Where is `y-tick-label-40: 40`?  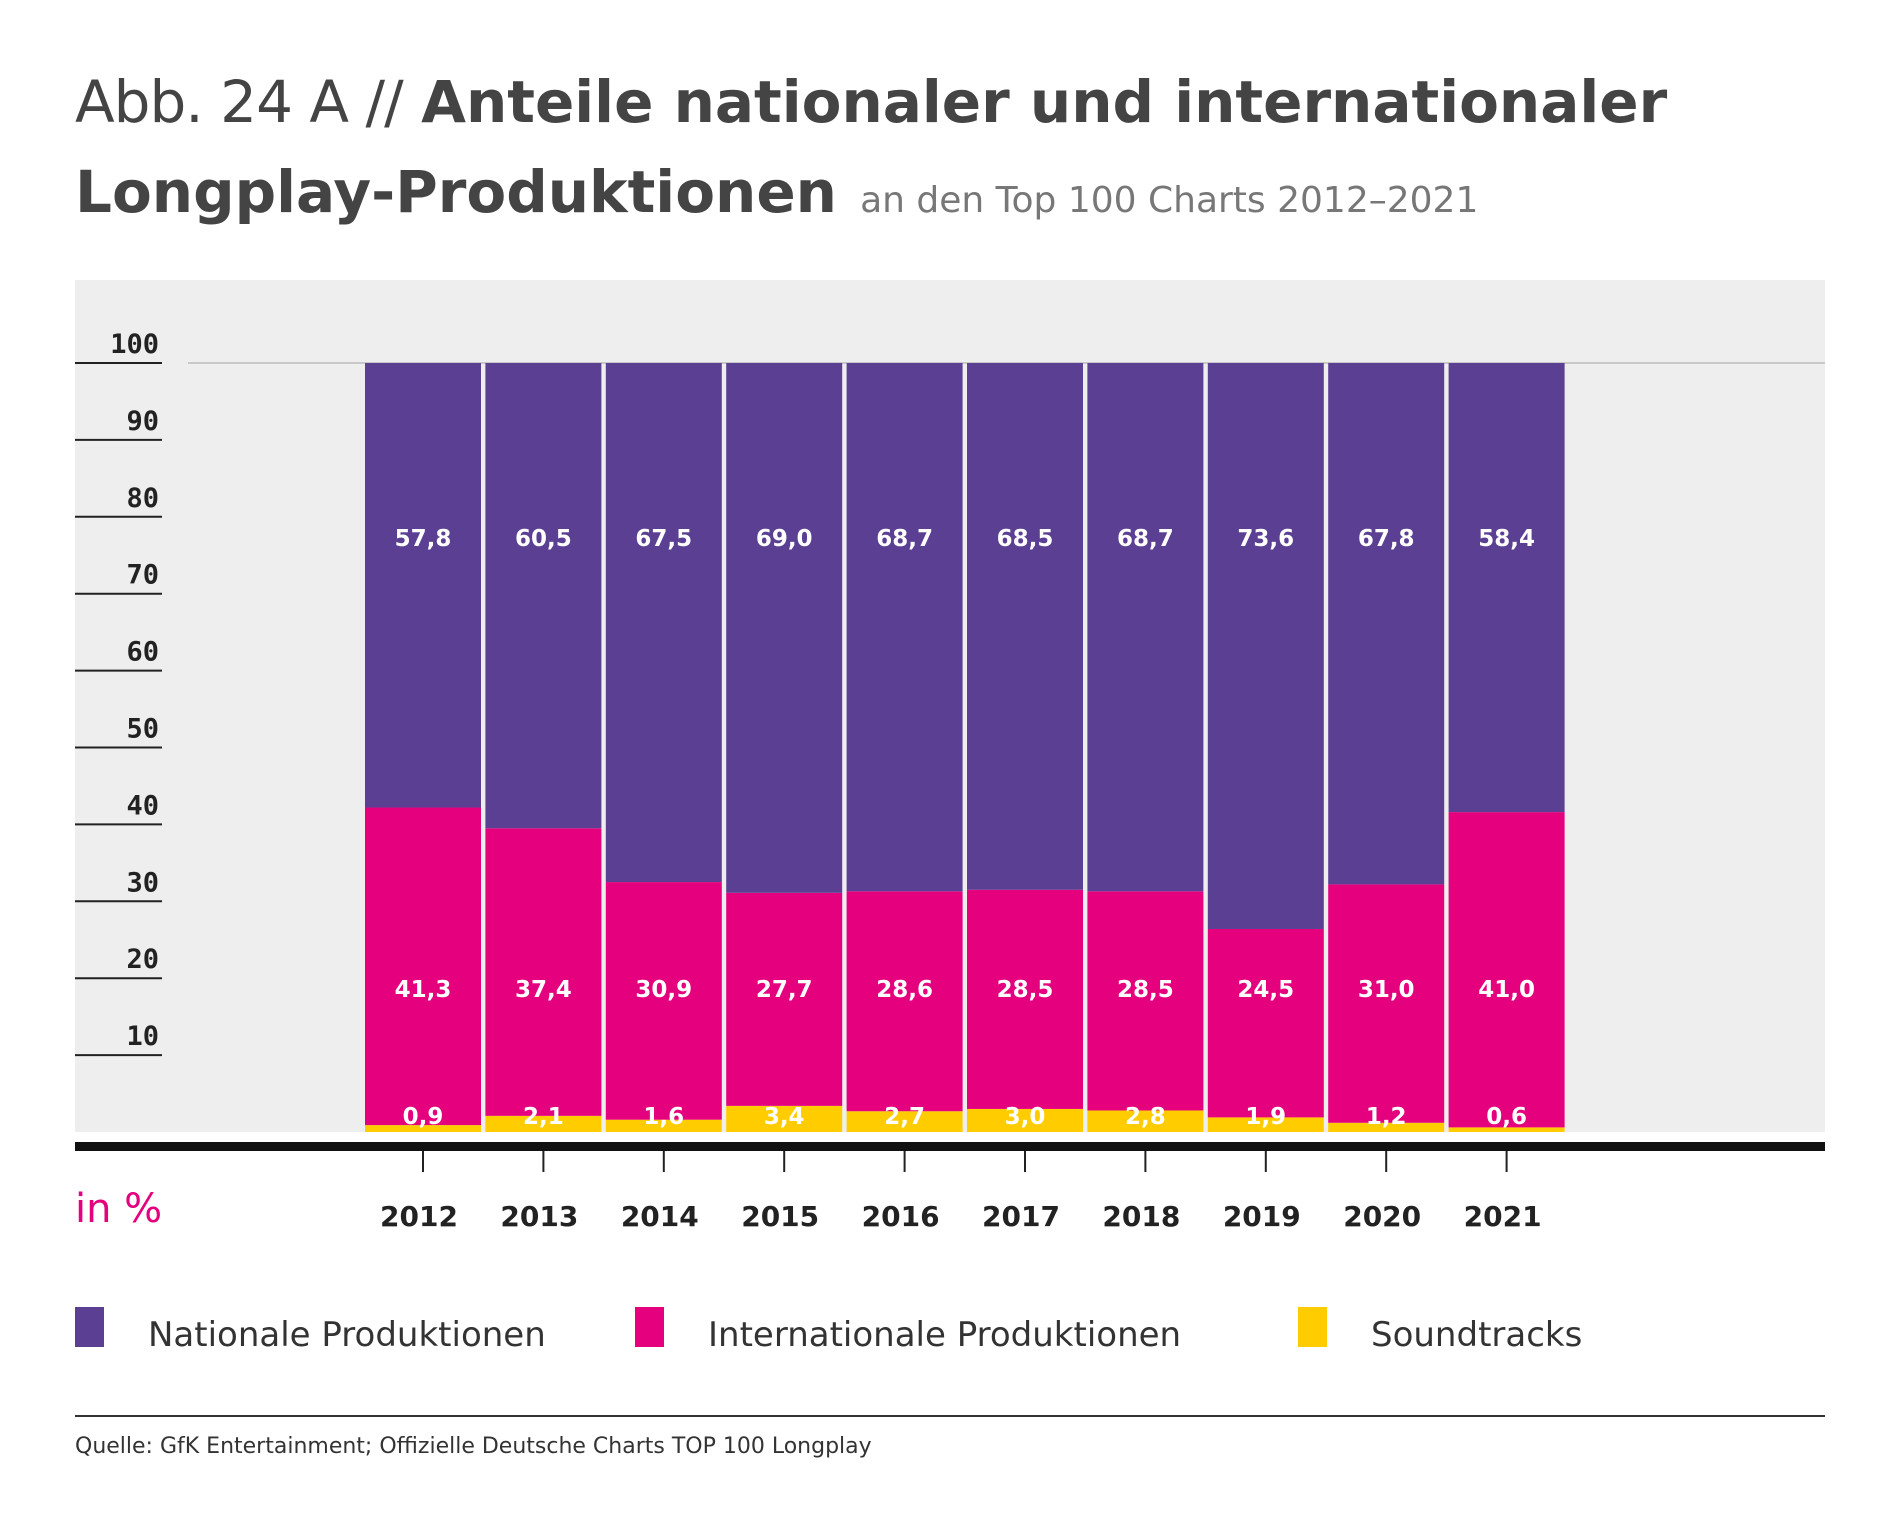
y-tick-label-40: 40 is located at coordinates (142, 805).